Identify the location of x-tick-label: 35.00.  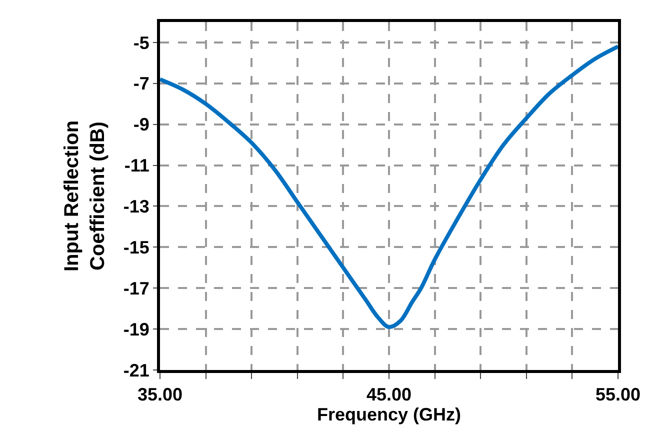
(160, 394).